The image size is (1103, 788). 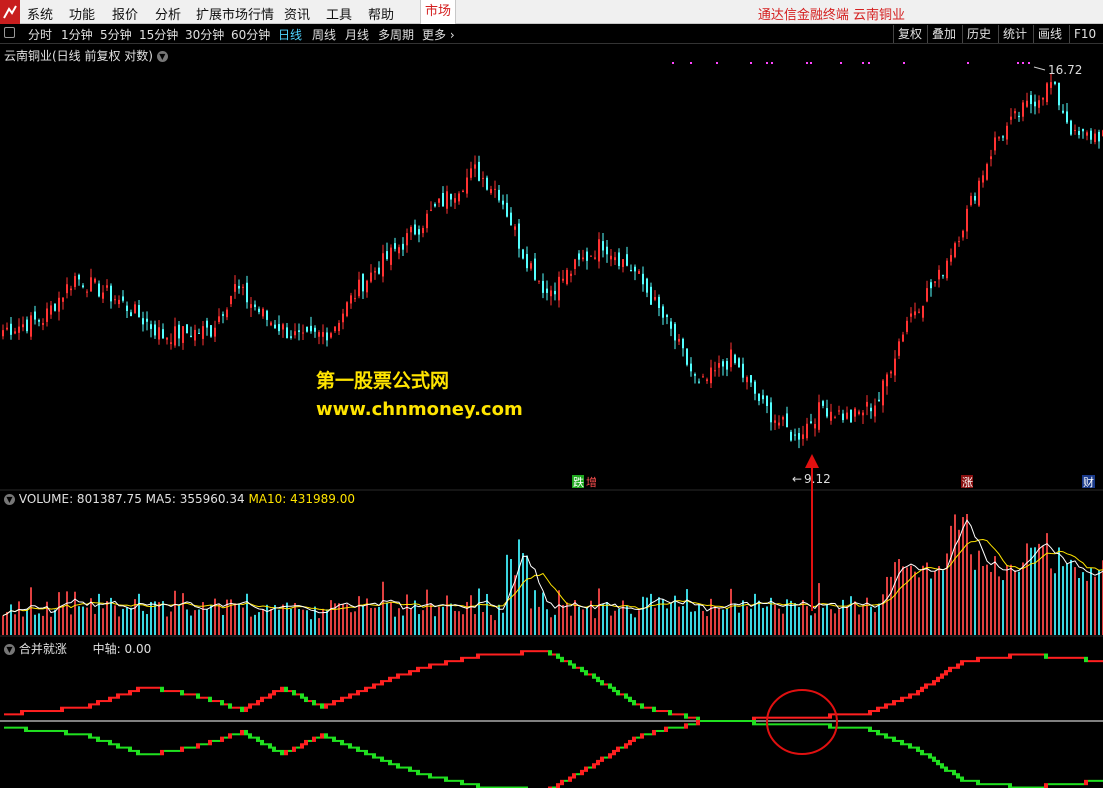 What do you see at coordinates (205, 35) in the screenshot?
I see `period-30min: 30分钟` at bounding box center [205, 35].